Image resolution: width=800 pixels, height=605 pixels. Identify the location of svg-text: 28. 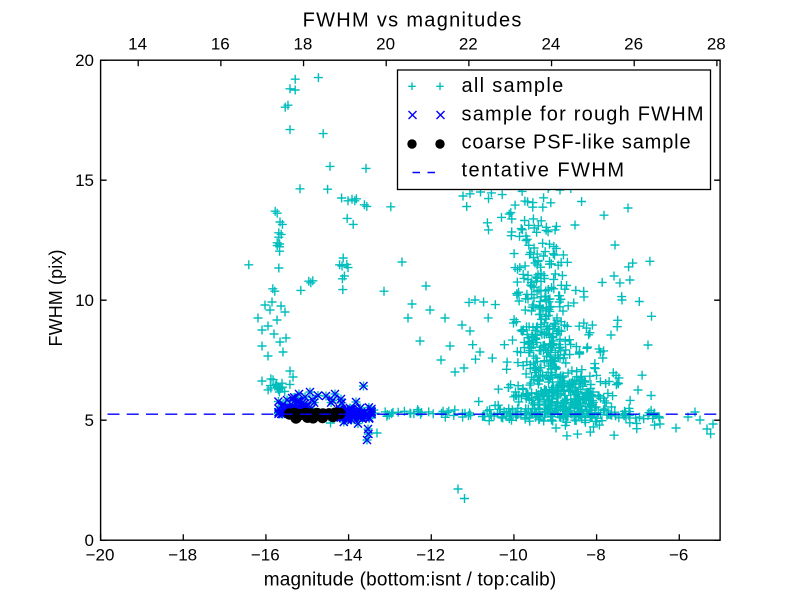
(716, 44).